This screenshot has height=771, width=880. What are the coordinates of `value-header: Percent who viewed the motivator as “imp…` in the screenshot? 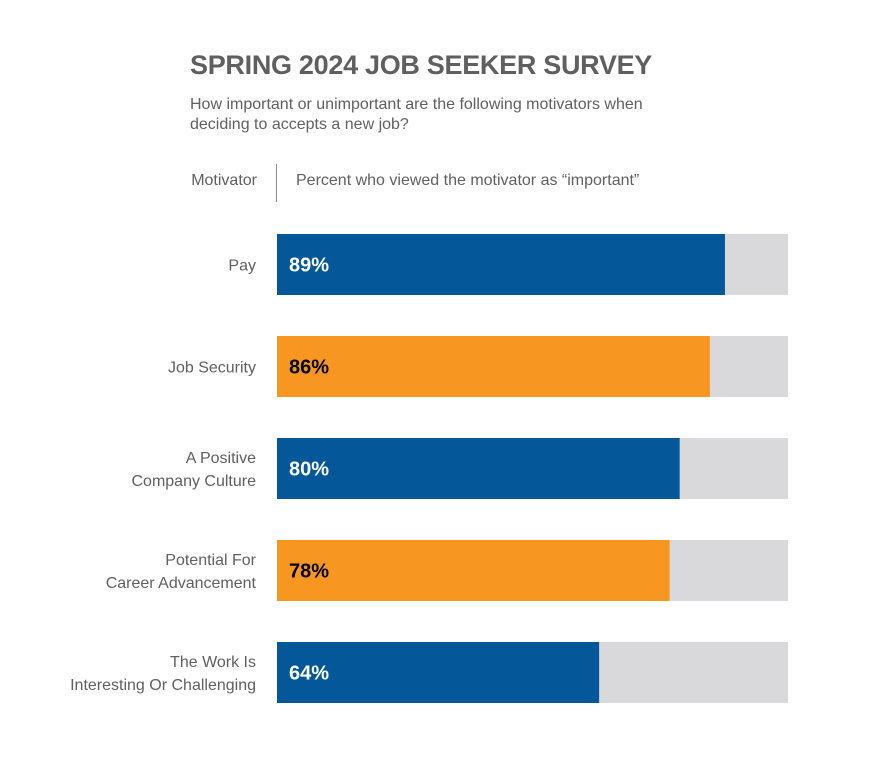 It's located at (468, 180).